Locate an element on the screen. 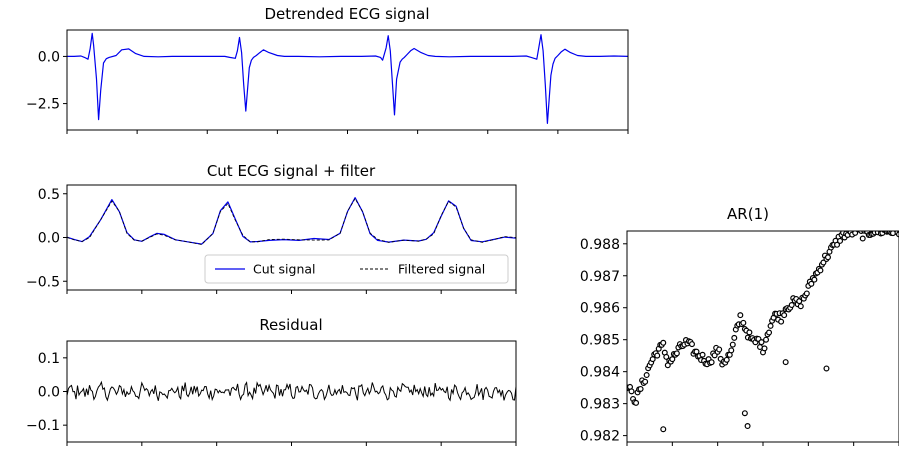 This screenshot has height=449, width=899. legend: Cut signal Filtered signal is located at coordinates (356, 269).